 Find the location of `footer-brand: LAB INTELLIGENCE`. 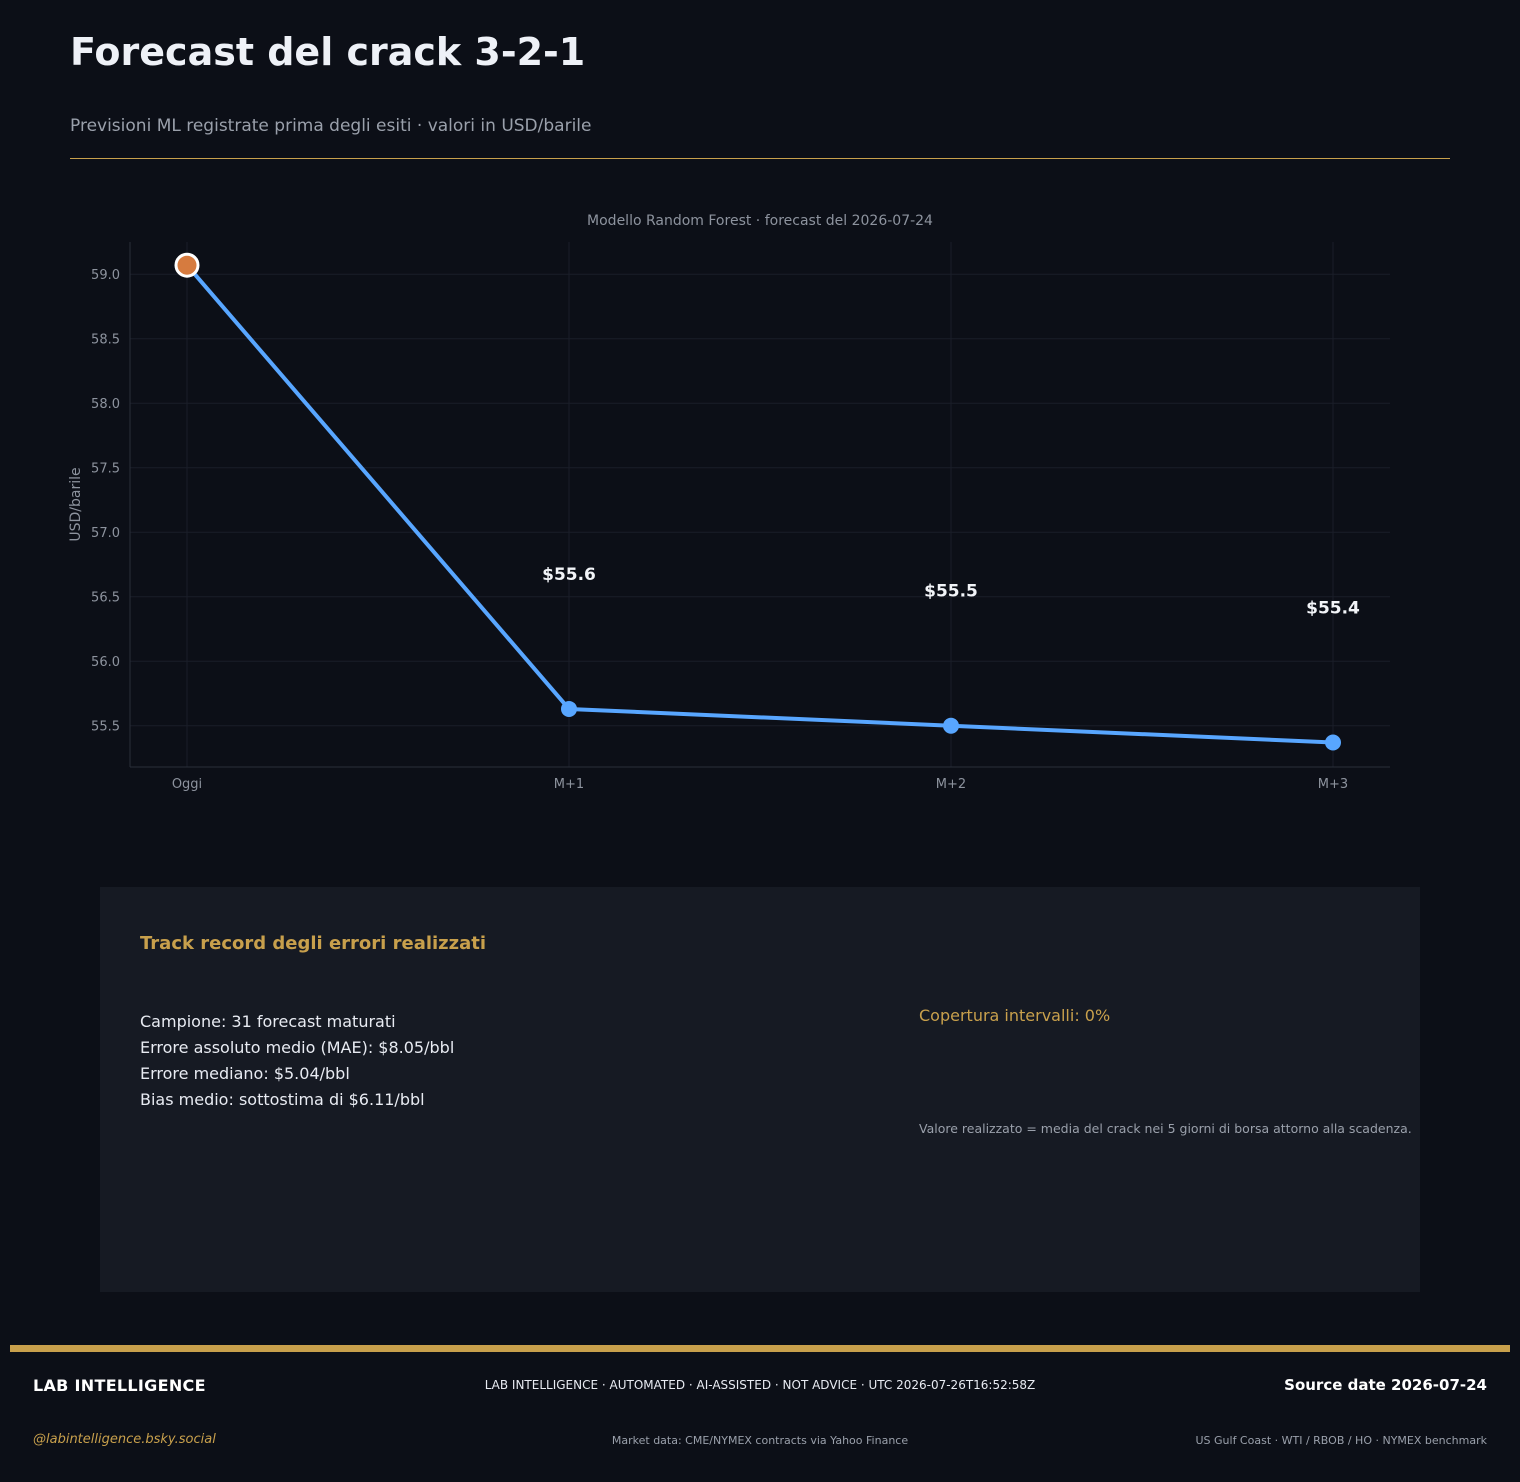

footer-brand: LAB INTELLIGENCE is located at coordinates (119, 1385).